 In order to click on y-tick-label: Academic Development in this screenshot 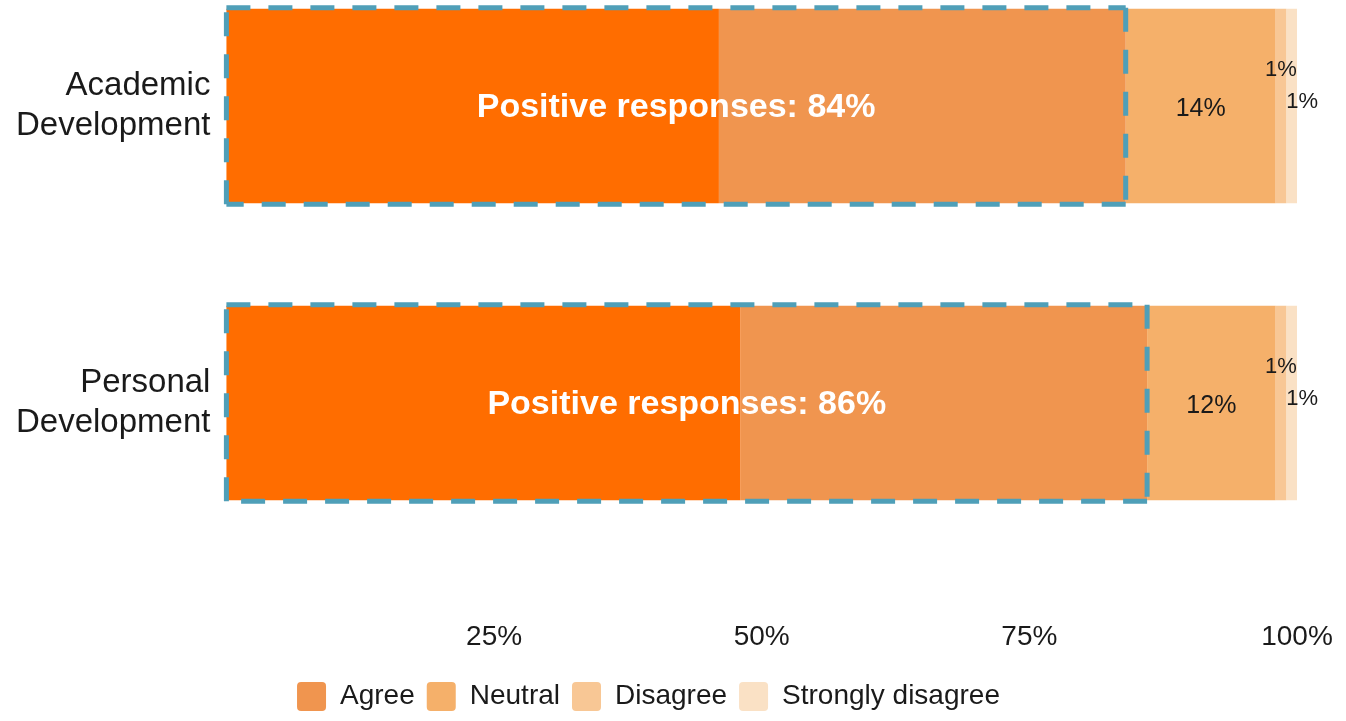, I will do `click(113, 103)`.